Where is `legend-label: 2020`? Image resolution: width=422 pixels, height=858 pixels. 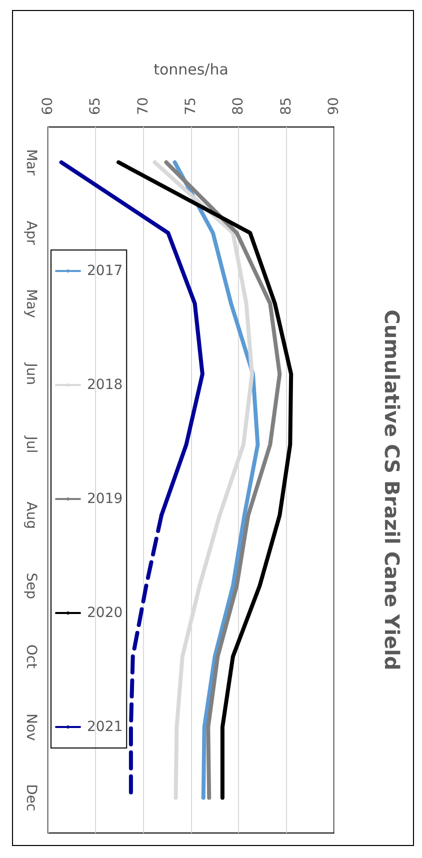
legend-label: 2020 is located at coordinates (105, 613).